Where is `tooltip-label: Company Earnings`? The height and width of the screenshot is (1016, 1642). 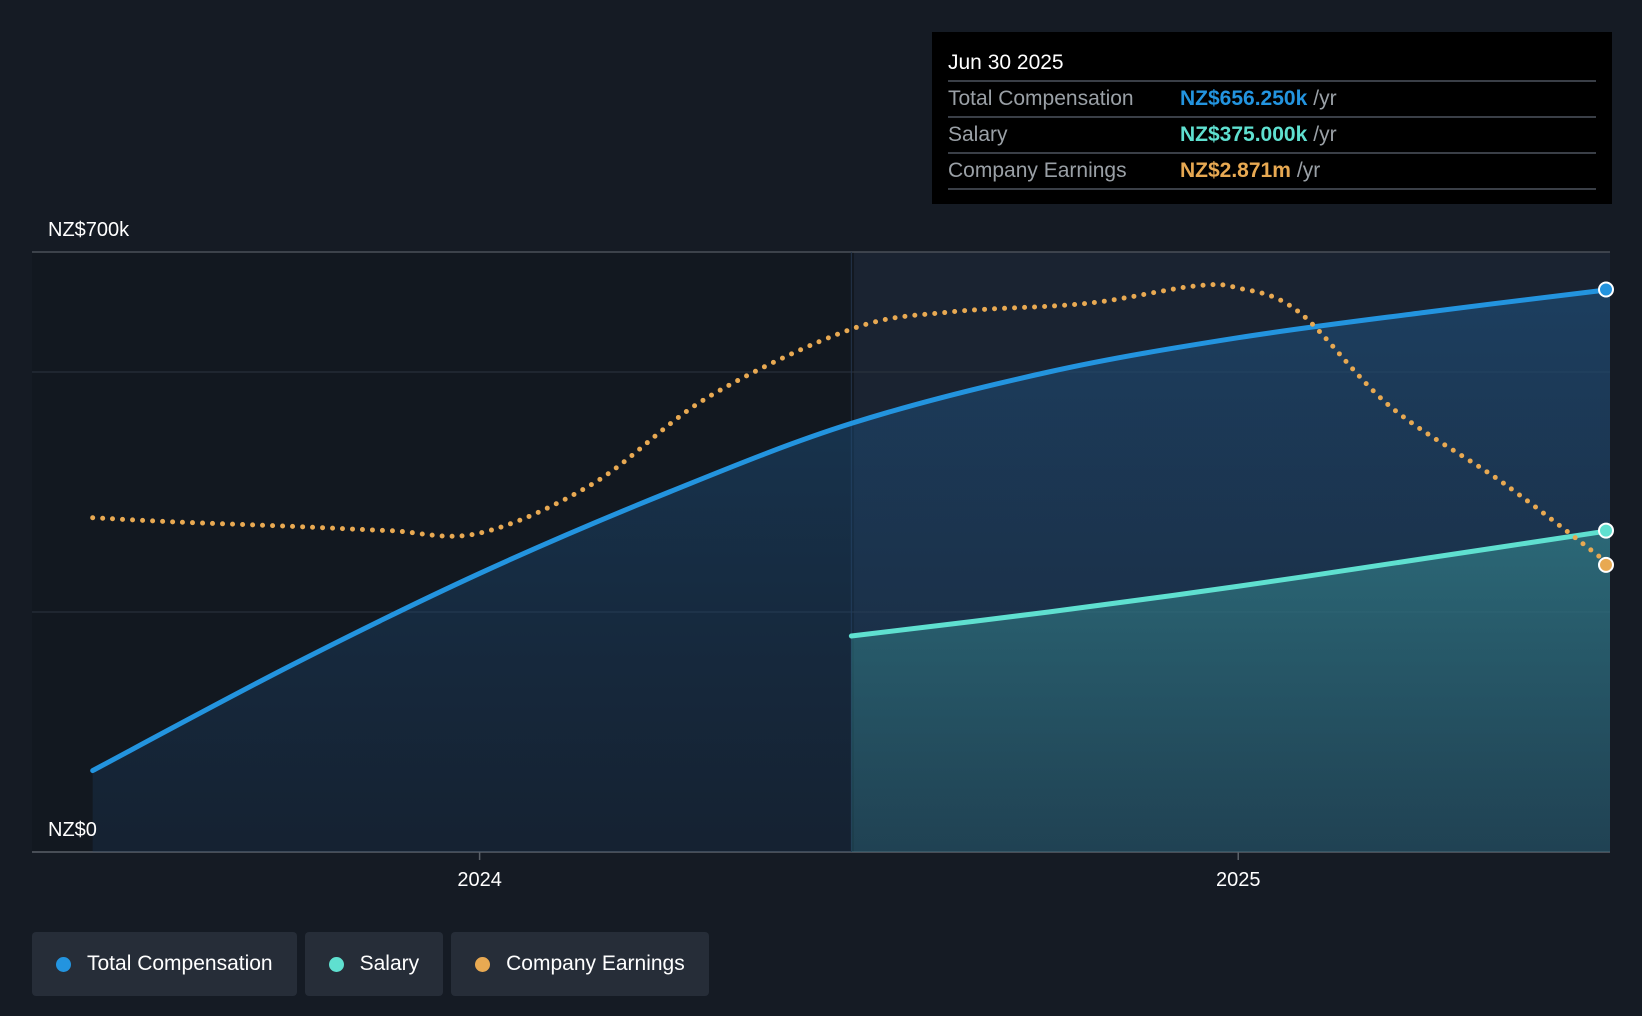
tooltip-label: Company Earnings is located at coordinates (1037, 170).